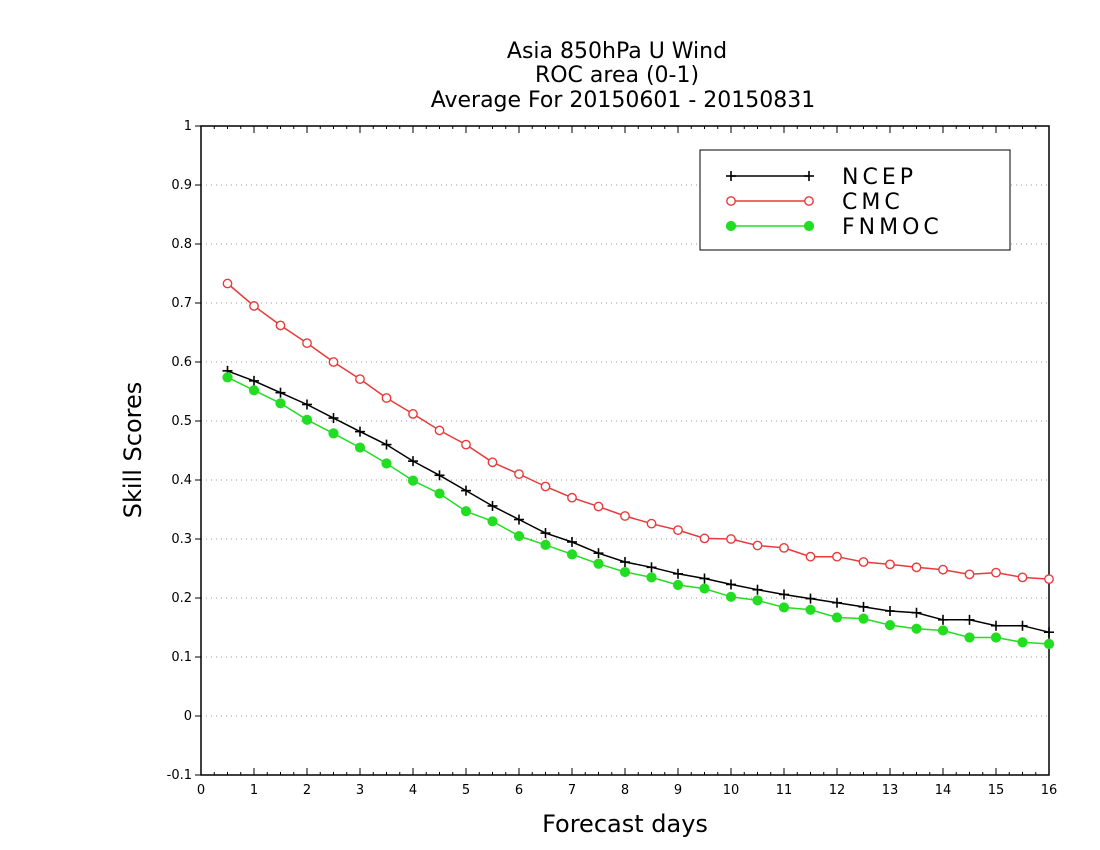 The image size is (1100, 850). I want to click on x-tick-label-5: 5, so click(466, 790).